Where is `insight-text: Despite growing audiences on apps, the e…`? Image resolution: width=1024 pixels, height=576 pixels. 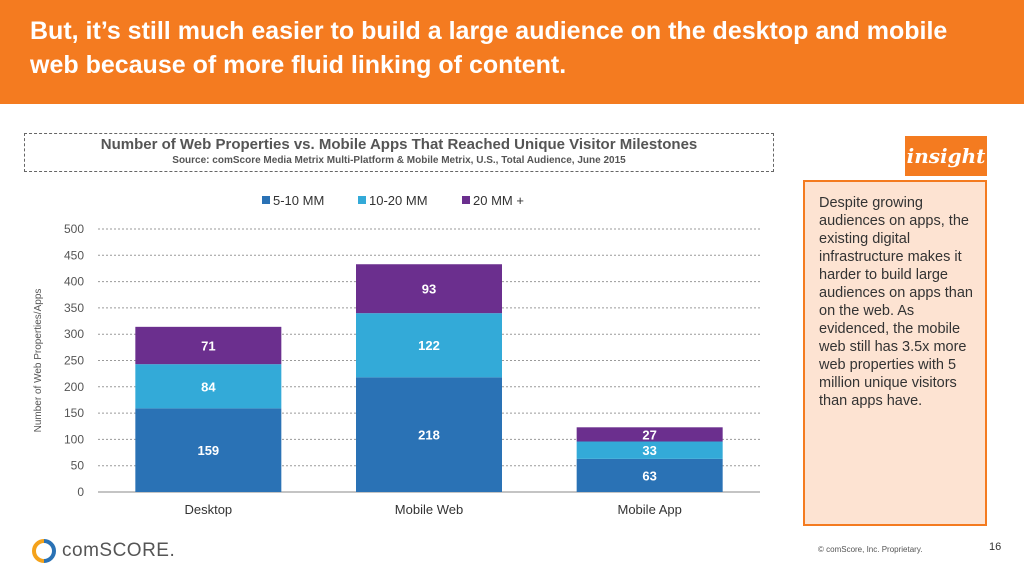 insight-text: Despite growing audiences on apps, the e… is located at coordinates (896, 302).